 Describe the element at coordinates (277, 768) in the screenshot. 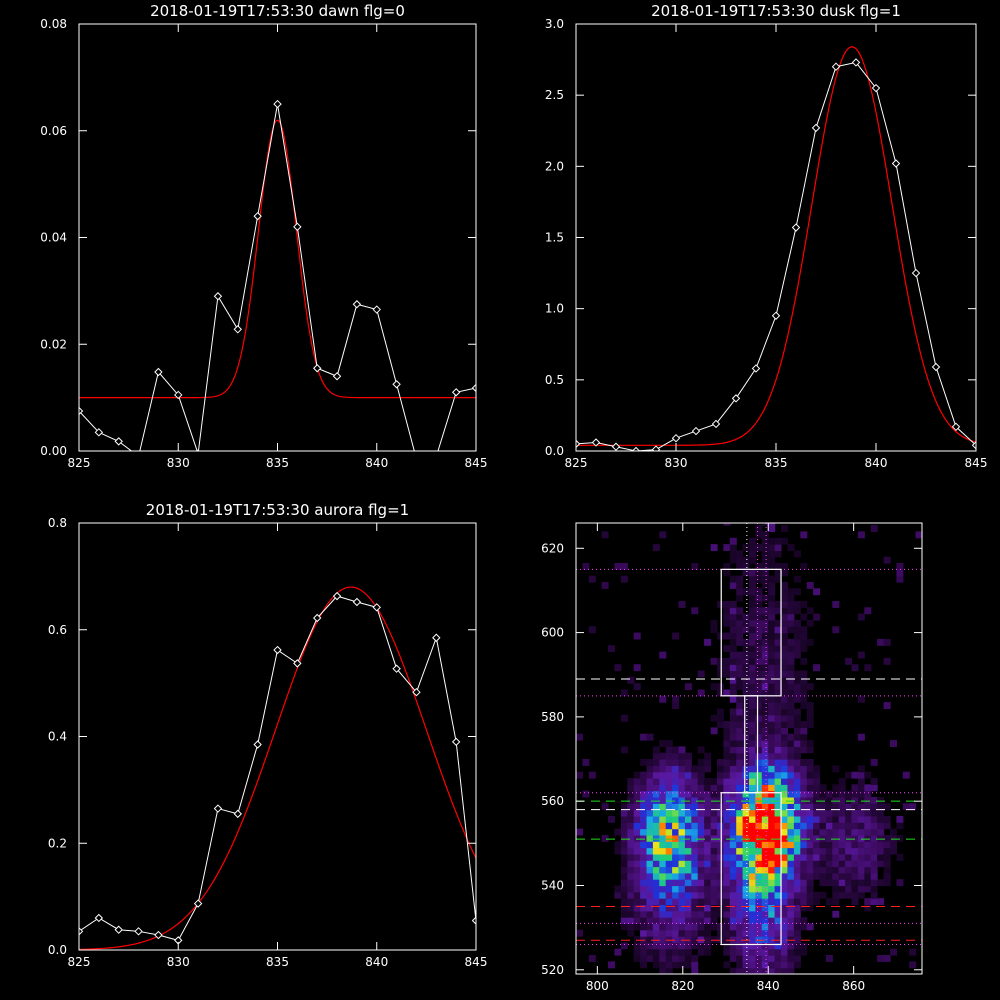

I see `gaussian-fit-line` at that location.